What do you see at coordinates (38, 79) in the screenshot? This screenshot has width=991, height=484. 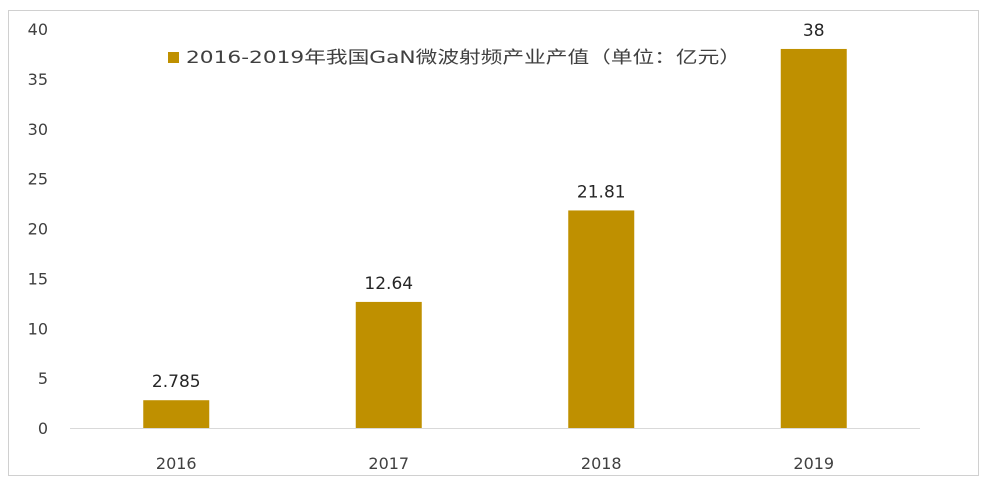 I see `y-tick-label: 35` at bounding box center [38, 79].